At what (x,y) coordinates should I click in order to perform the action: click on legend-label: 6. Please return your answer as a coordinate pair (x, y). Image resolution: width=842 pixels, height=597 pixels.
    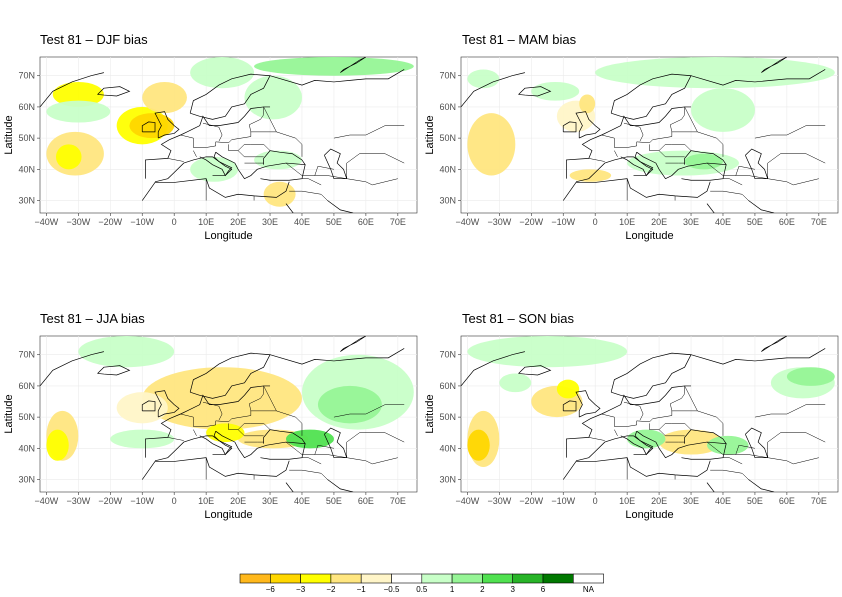
    Looking at the image, I should click on (543, 589).